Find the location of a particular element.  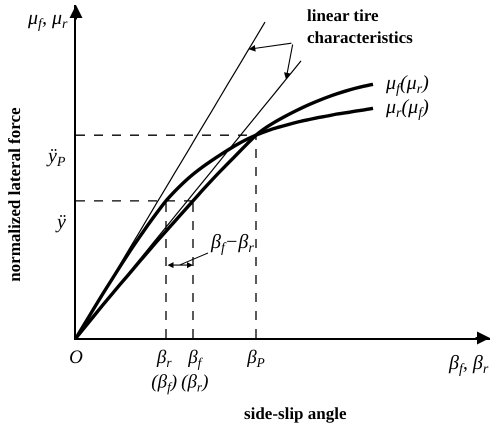

text: β$_{f}$, β$_{r}$ is located at coordinates (468, 365).